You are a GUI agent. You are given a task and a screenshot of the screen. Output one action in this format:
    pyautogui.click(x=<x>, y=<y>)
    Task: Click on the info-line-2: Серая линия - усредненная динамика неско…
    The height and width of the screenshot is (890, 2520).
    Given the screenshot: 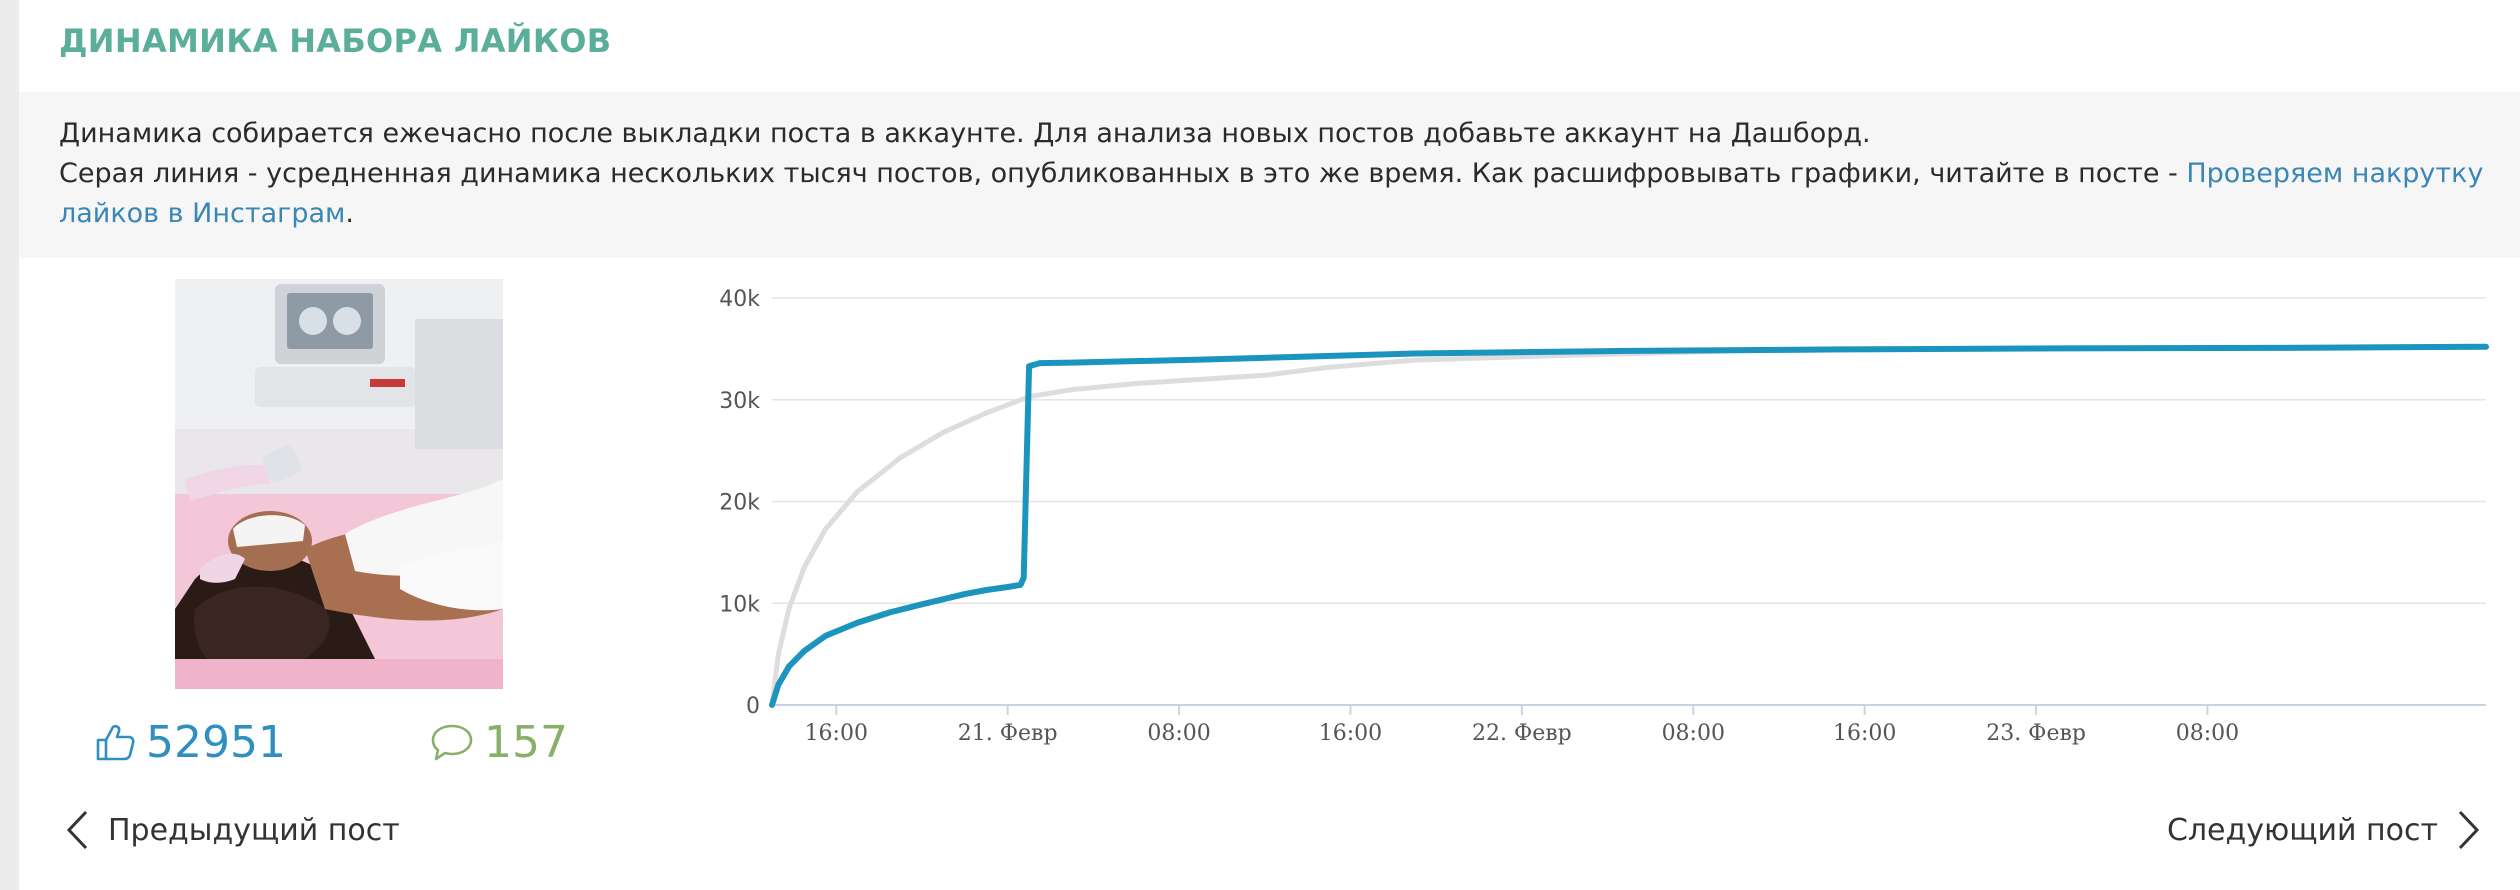 What is the action you would take?
    pyautogui.click(x=1284, y=194)
    